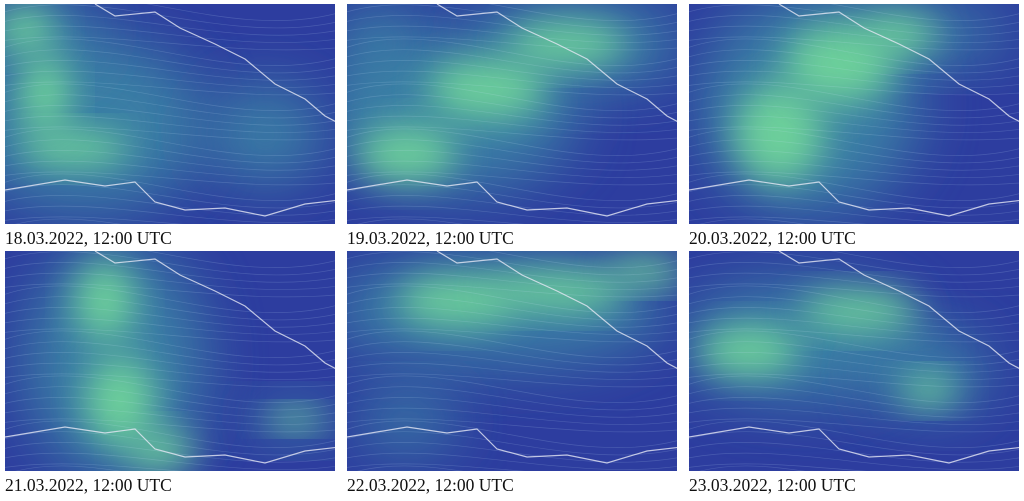 The height and width of the screenshot is (501, 1024). What do you see at coordinates (430, 238) in the screenshot?
I see `panel-caption: 19.03.2022, 12:00 UTC` at bounding box center [430, 238].